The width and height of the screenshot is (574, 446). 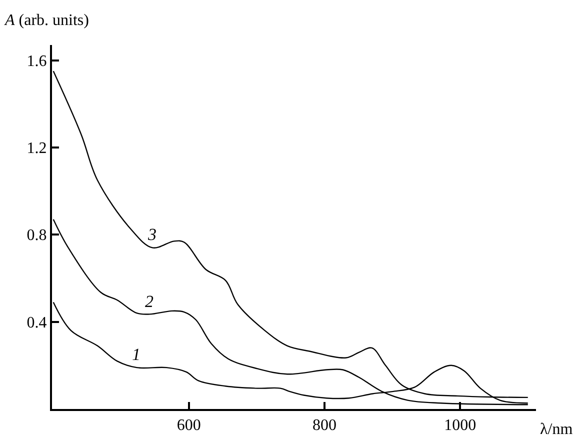 What do you see at coordinates (36, 149) in the screenshot?
I see `y-tick-label: 1.2` at bounding box center [36, 149].